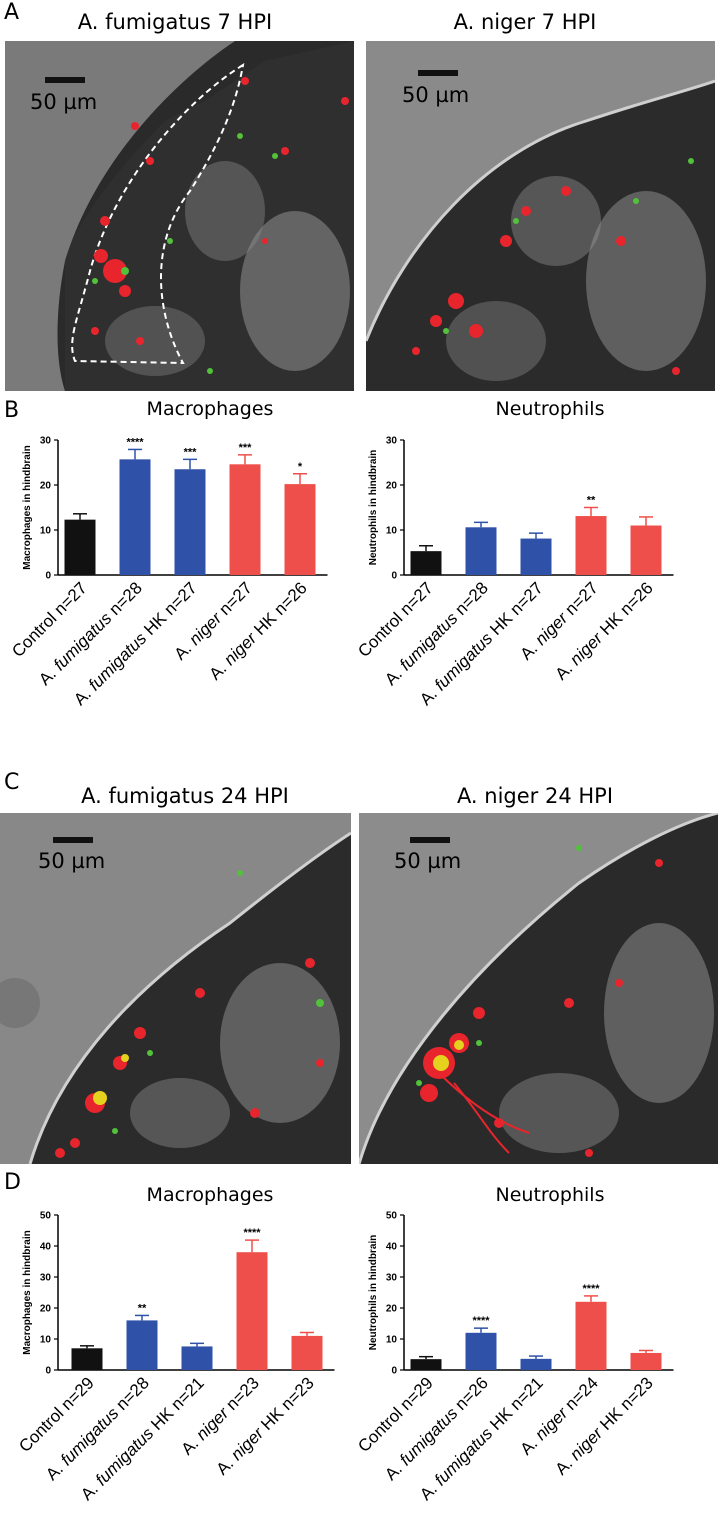 The image size is (718, 1532). I want to click on micrograph-c-fumigatus-24hpi, so click(175, 988).